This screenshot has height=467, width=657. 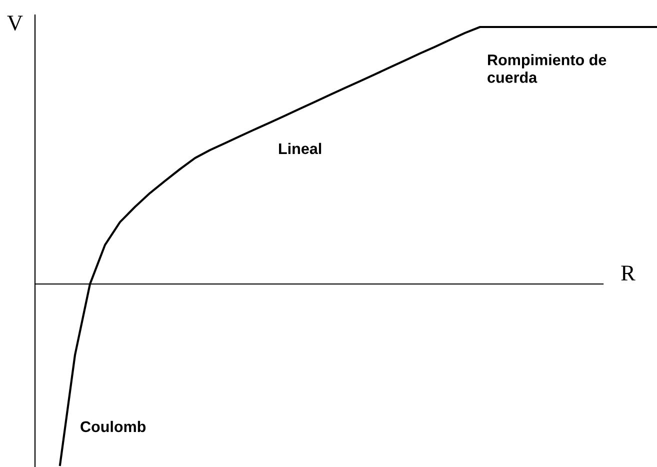 What do you see at coordinates (15, 23) in the screenshot?
I see `y-axis-title: V` at bounding box center [15, 23].